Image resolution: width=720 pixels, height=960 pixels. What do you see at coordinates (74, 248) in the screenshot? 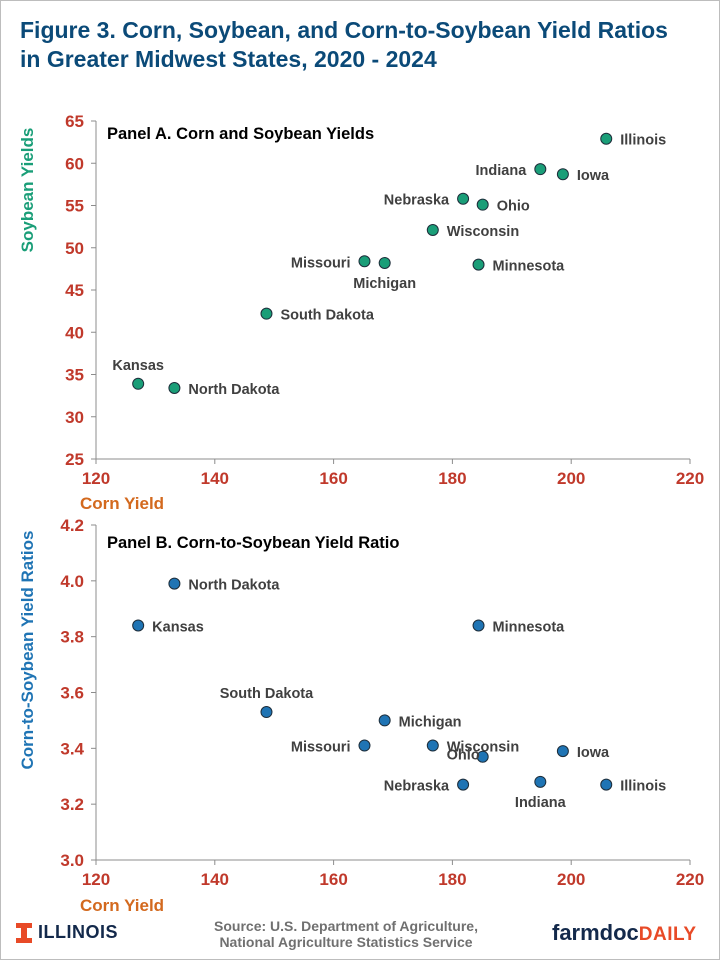
I see `y-tick-label: 50` at bounding box center [74, 248].